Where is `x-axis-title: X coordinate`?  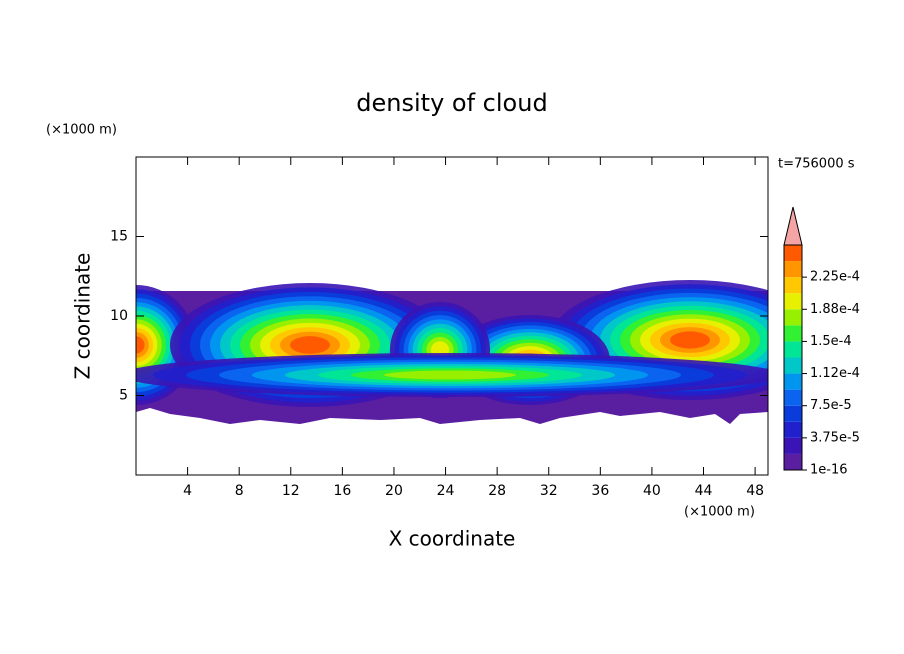 x-axis-title: X coordinate is located at coordinates (452, 539).